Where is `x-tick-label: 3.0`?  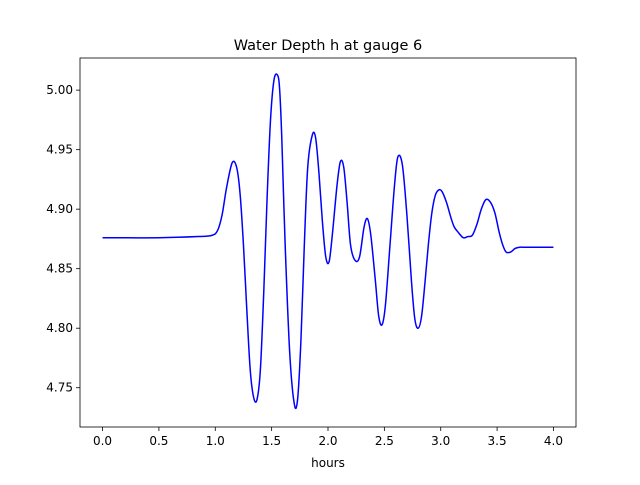
x-tick-label: 3.0 is located at coordinates (440, 441).